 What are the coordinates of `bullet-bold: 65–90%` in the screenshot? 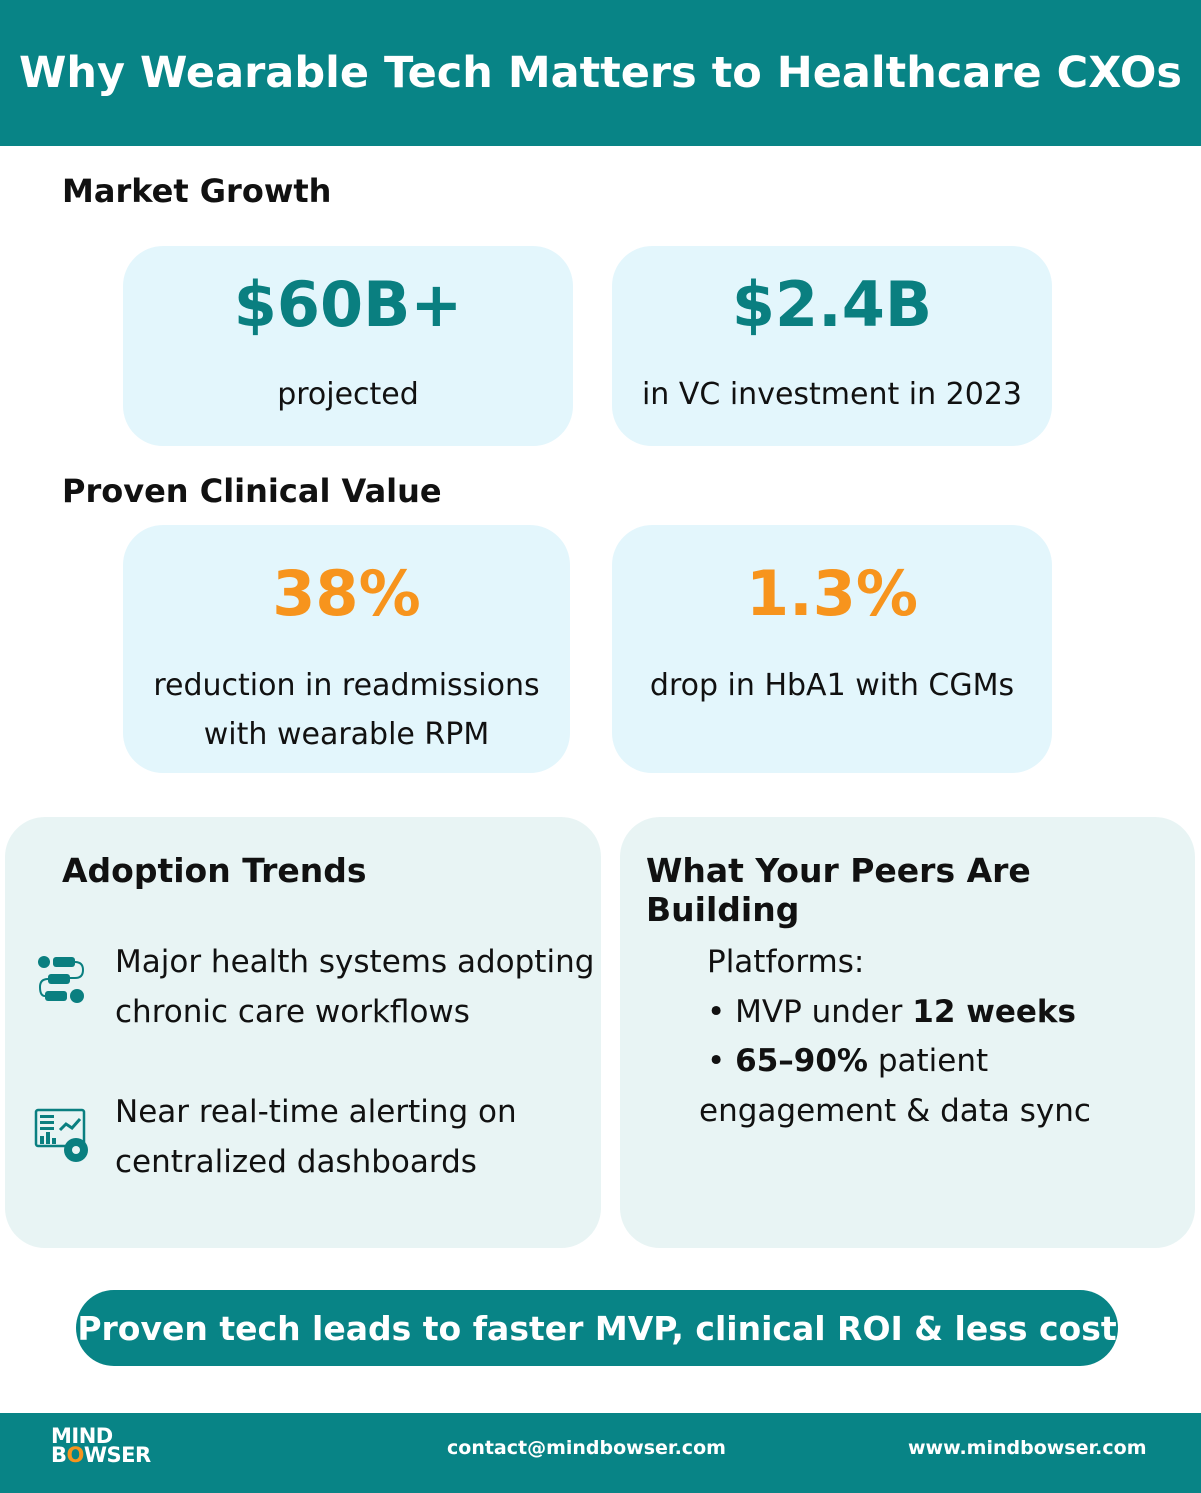 It's located at (801, 1061).